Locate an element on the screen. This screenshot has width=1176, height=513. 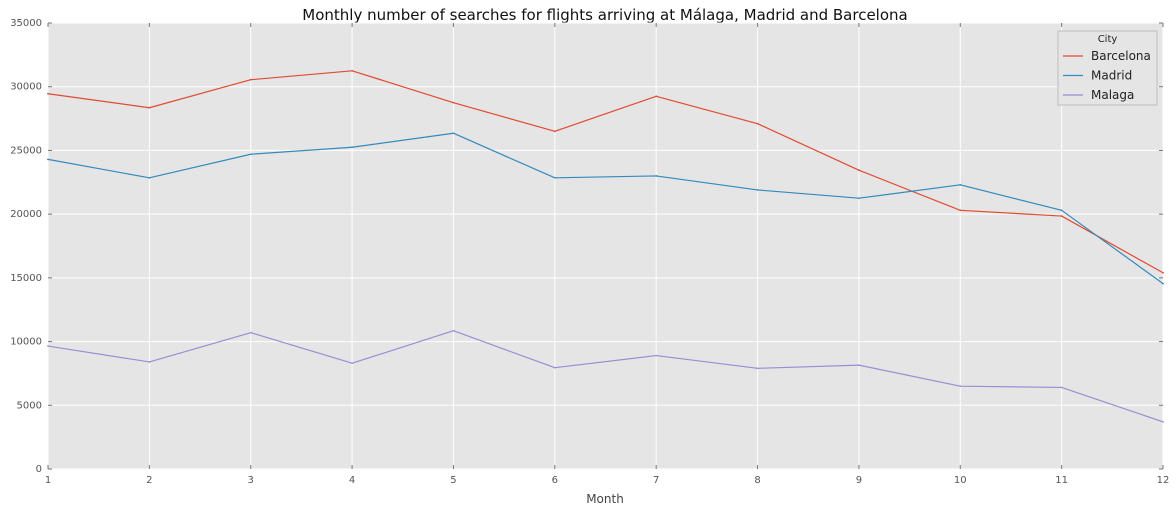
x-tick-label-1: 2 is located at coordinates (149, 480).